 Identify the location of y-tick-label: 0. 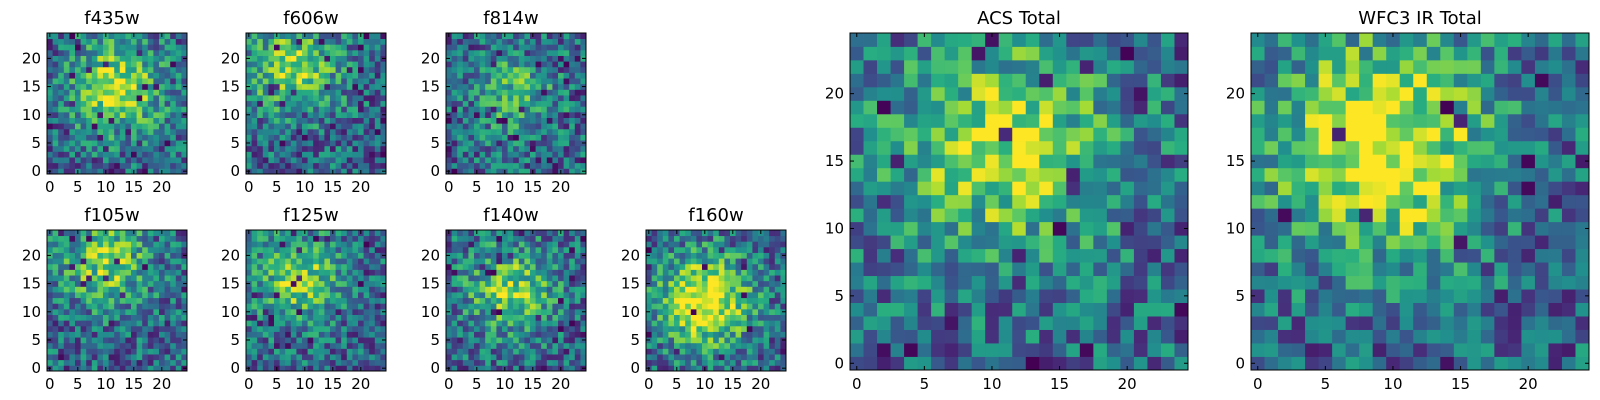
(36, 171).